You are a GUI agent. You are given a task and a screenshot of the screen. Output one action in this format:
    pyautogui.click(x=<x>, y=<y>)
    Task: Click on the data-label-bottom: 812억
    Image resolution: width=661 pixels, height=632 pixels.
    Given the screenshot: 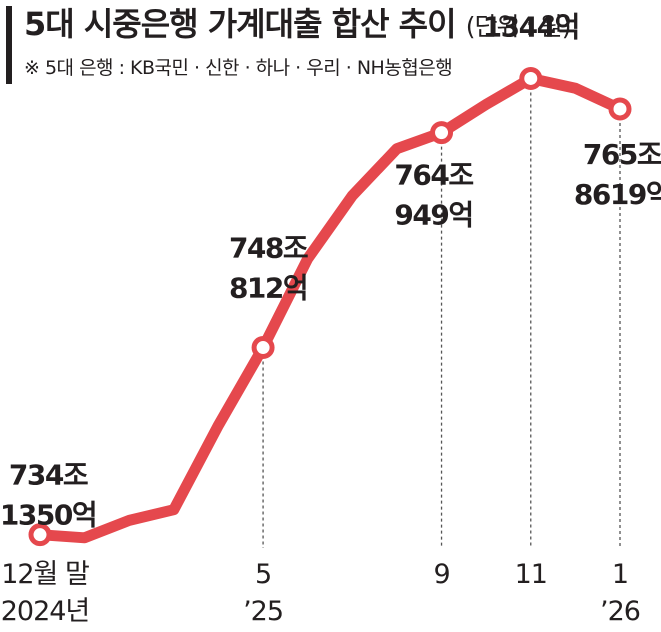 What is the action you would take?
    pyautogui.click(x=268, y=288)
    